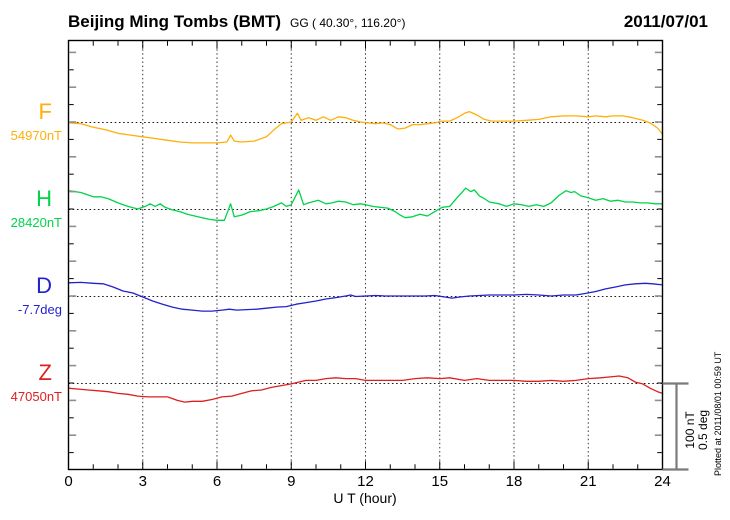  Describe the element at coordinates (365, 127) in the screenshot. I see `trace-F` at that location.